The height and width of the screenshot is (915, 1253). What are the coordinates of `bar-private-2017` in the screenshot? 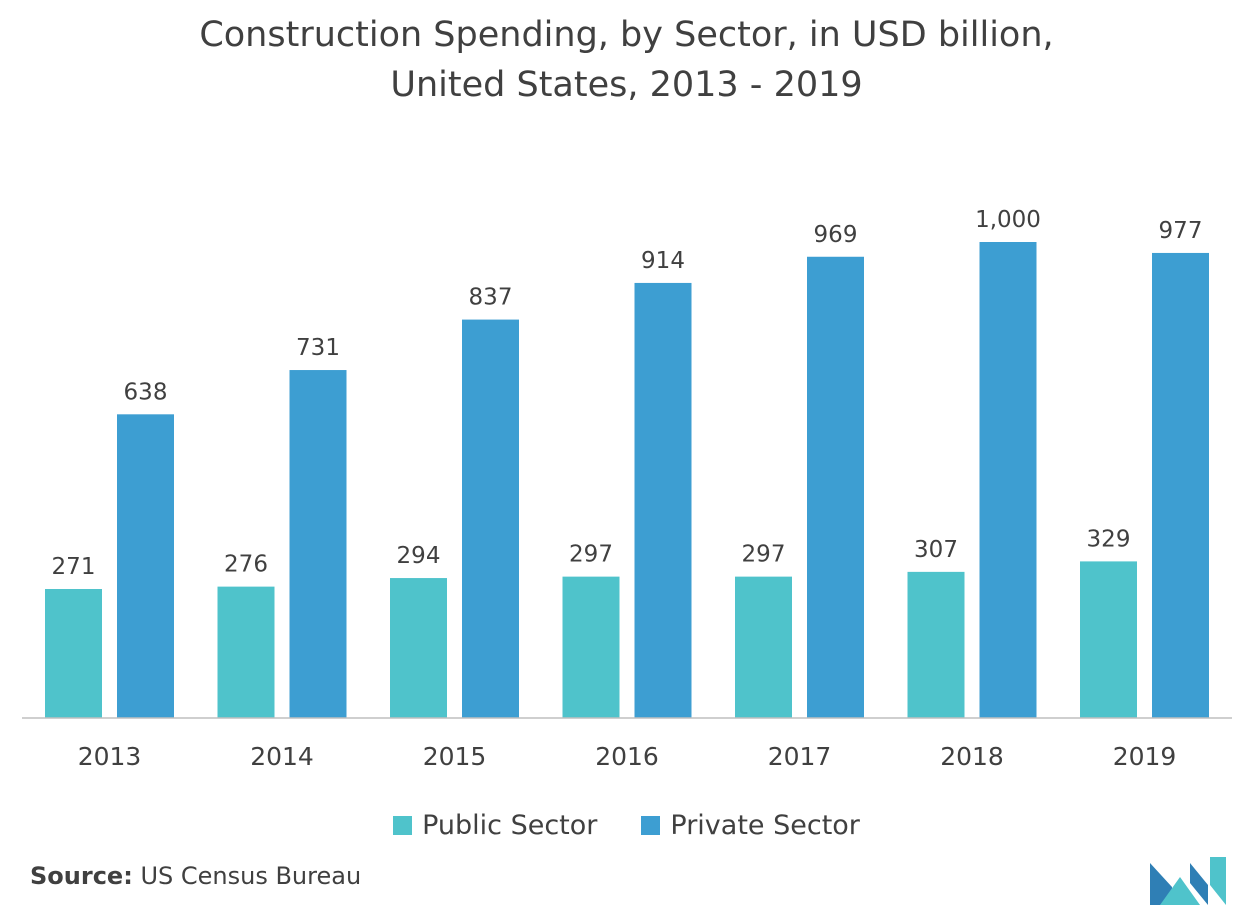 It's located at (835, 487).